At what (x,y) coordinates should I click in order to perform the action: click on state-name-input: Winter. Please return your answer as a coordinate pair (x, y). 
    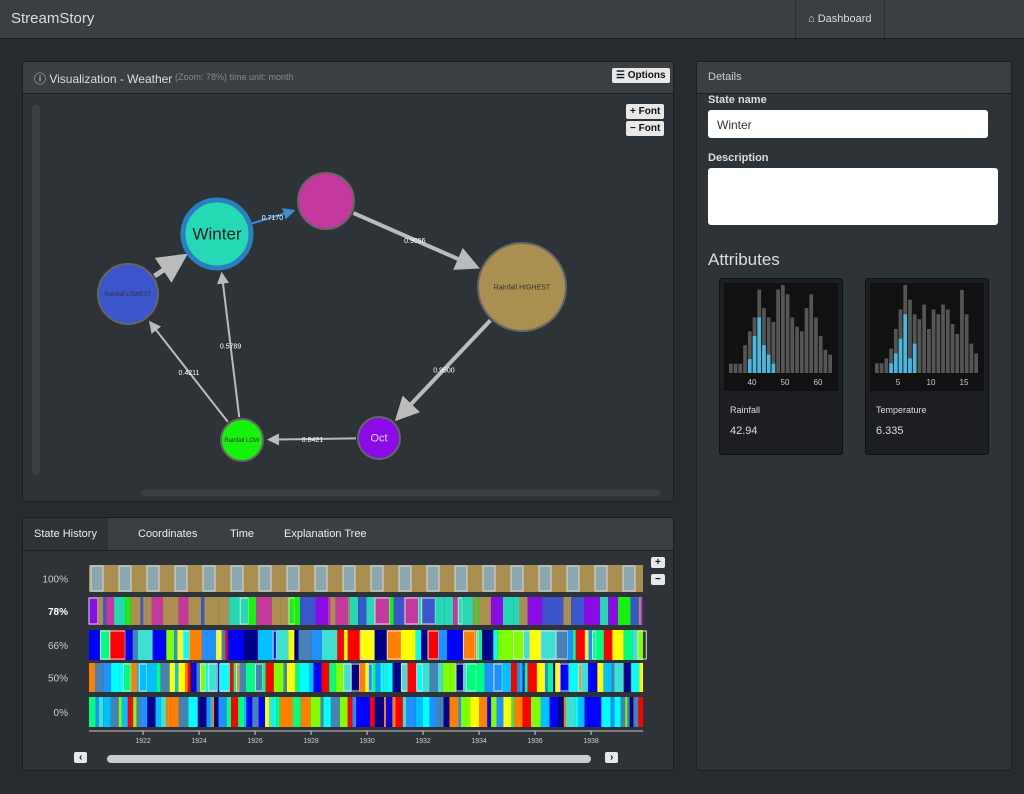
    Looking at the image, I should click on (848, 124).